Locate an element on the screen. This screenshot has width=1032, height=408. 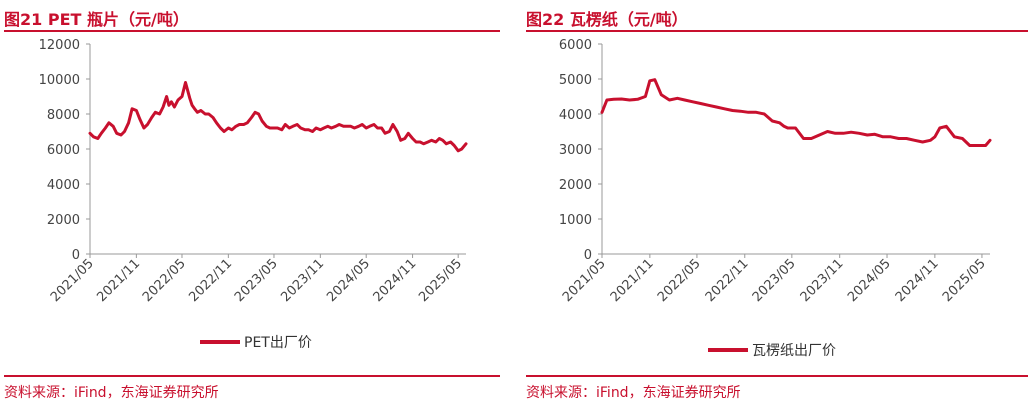
legend-label: 瓦楞纸出厂价 is located at coordinates (794, 351).